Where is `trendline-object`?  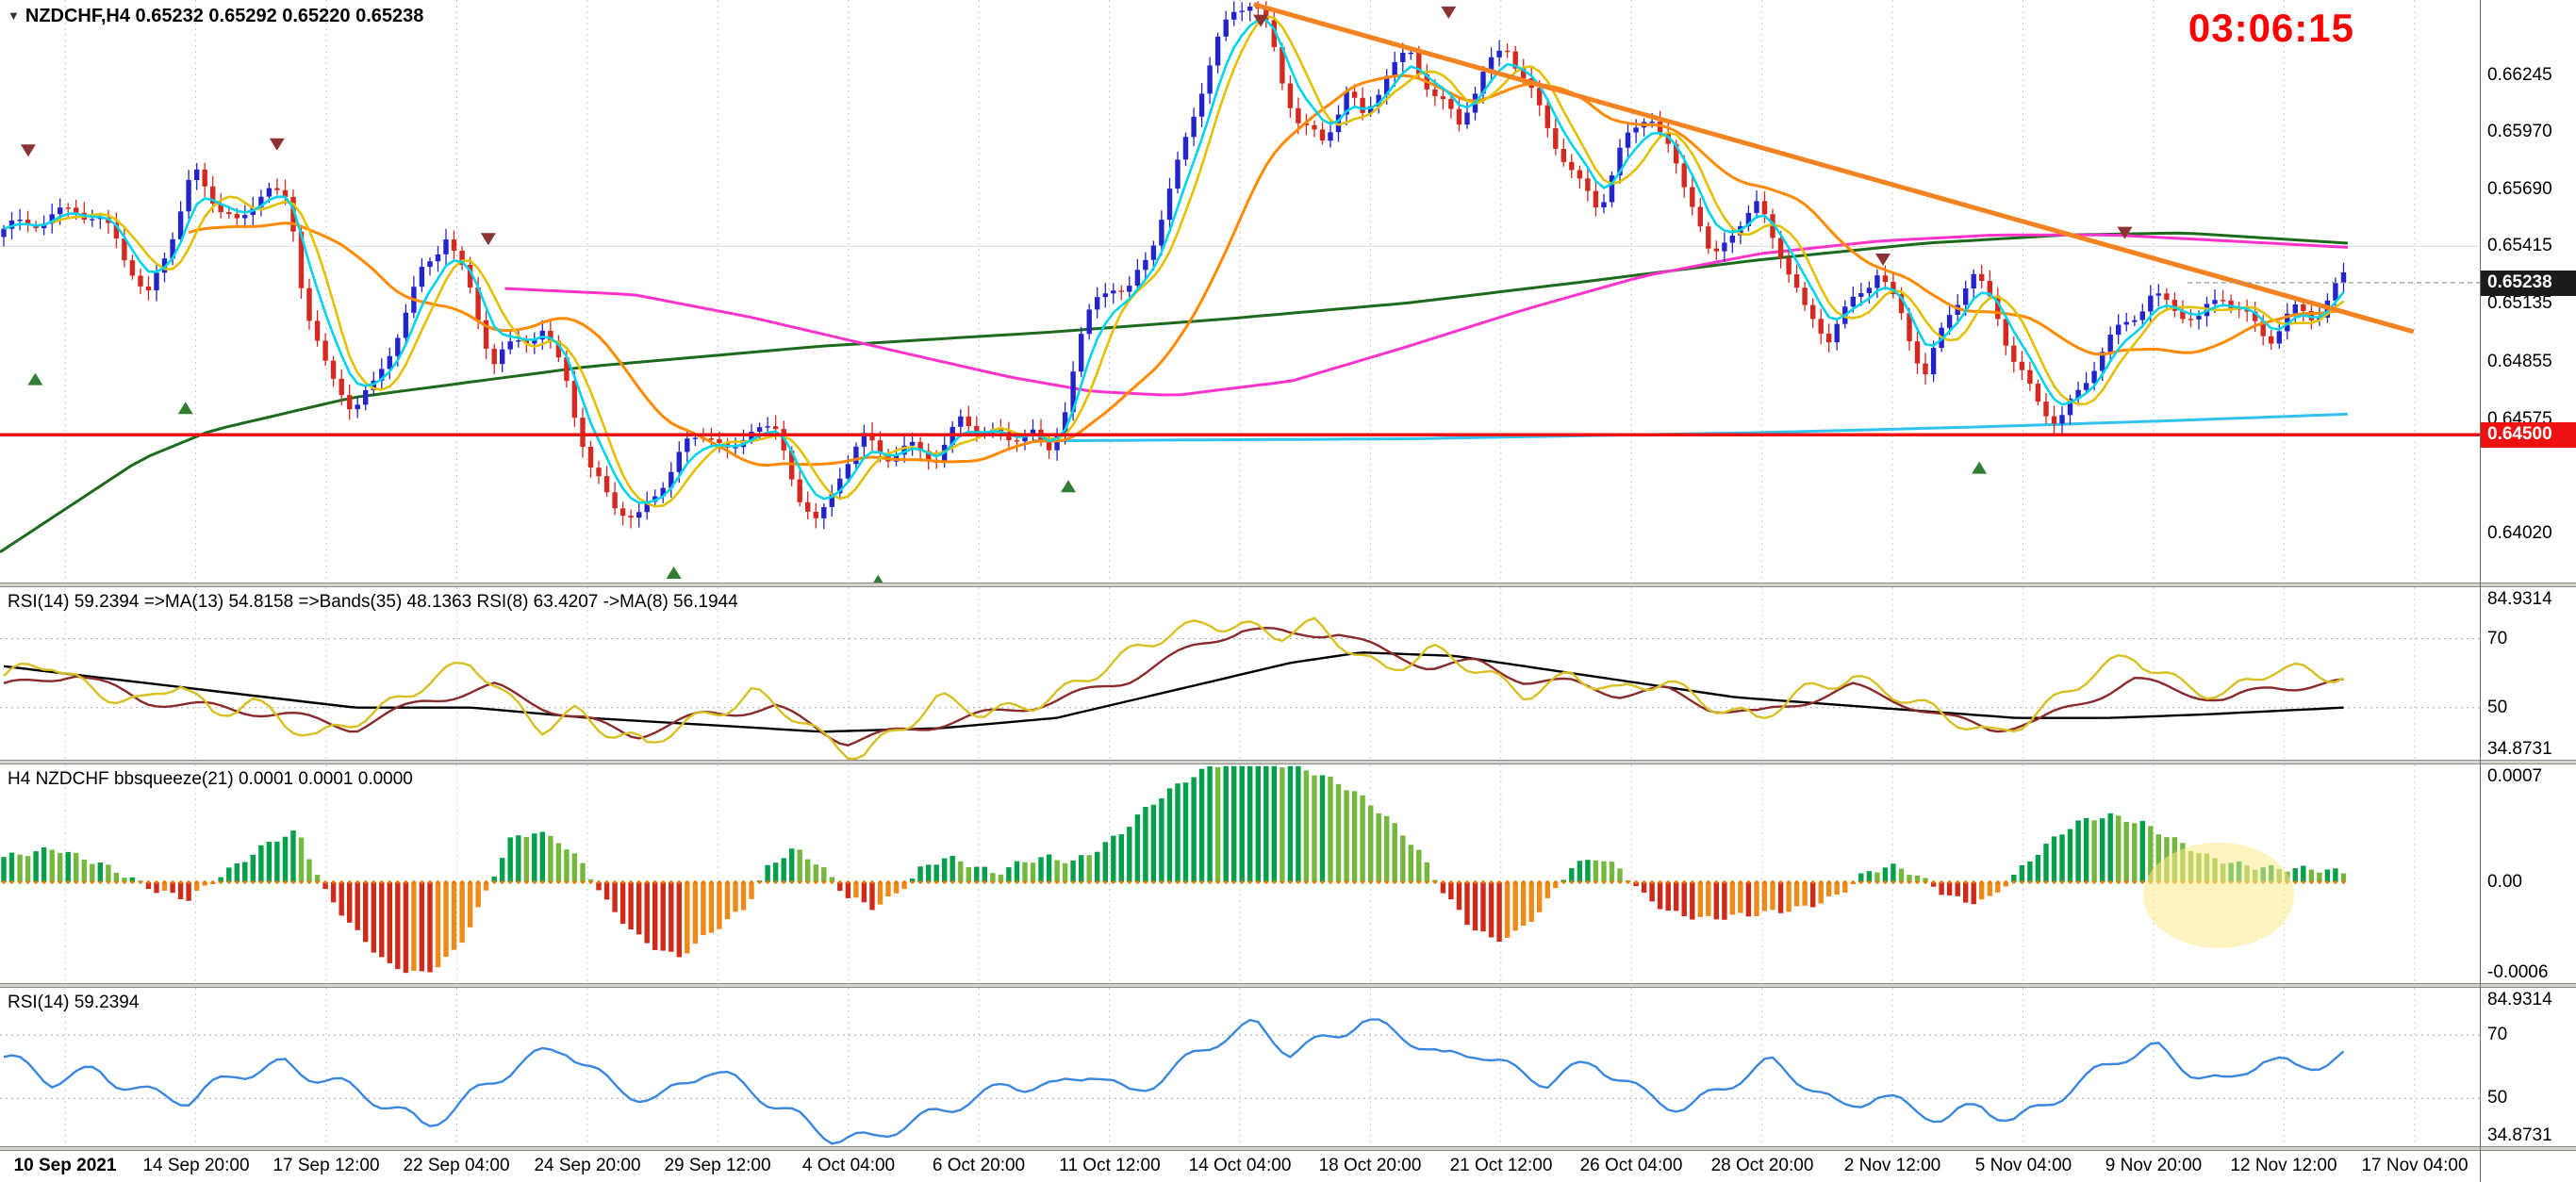 trendline-object is located at coordinates (1834, 168).